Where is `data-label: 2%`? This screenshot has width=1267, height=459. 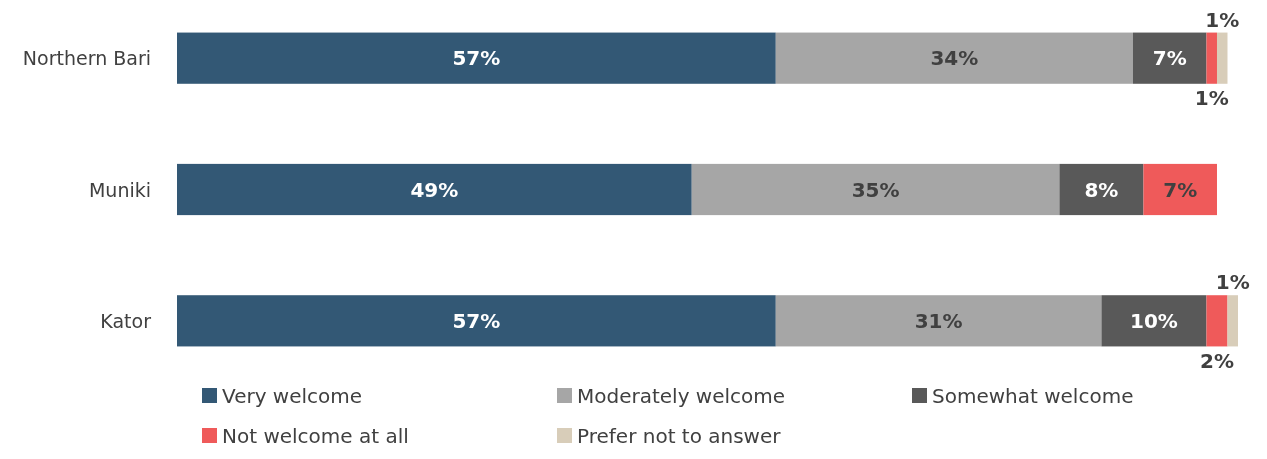 data-label: 2% is located at coordinates (1217, 360).